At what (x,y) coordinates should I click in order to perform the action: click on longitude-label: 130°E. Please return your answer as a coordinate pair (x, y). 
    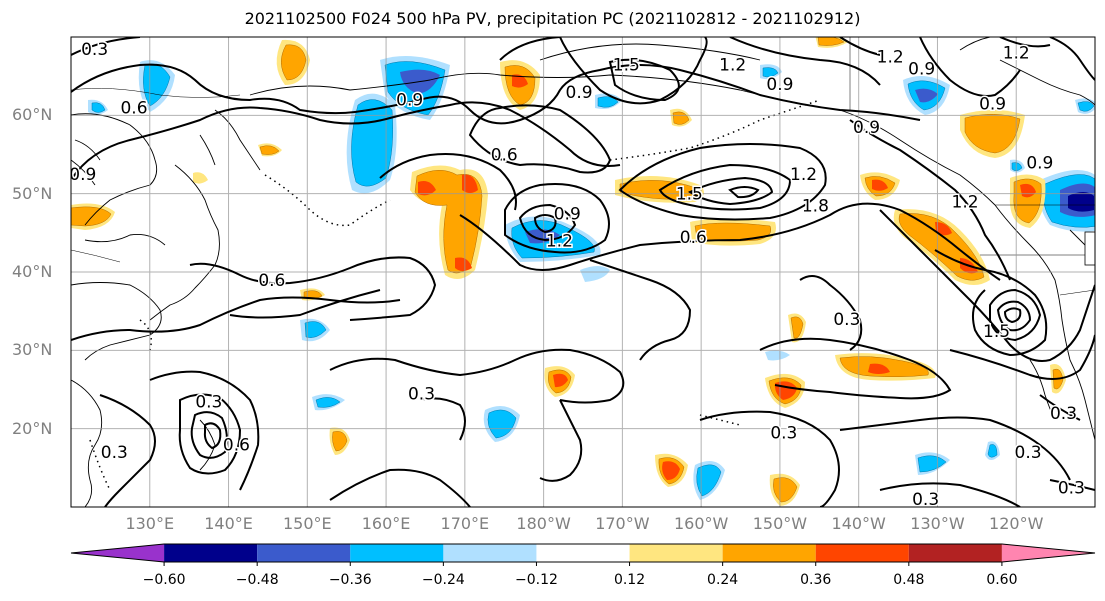
    Looking at the image, I should click on (150, 523).